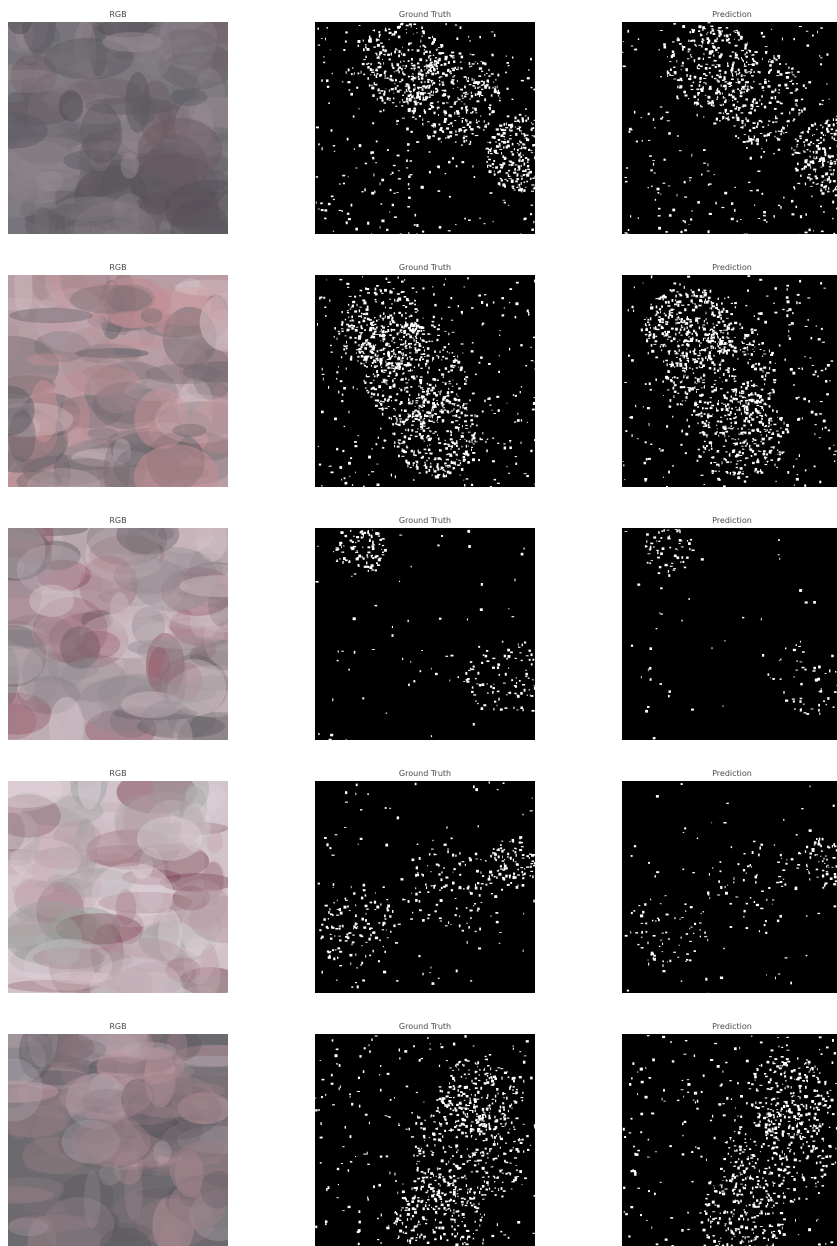 The width and height of the screenshot is (837, 1246). I want to click on prediction-speckles, so click(729, 381).